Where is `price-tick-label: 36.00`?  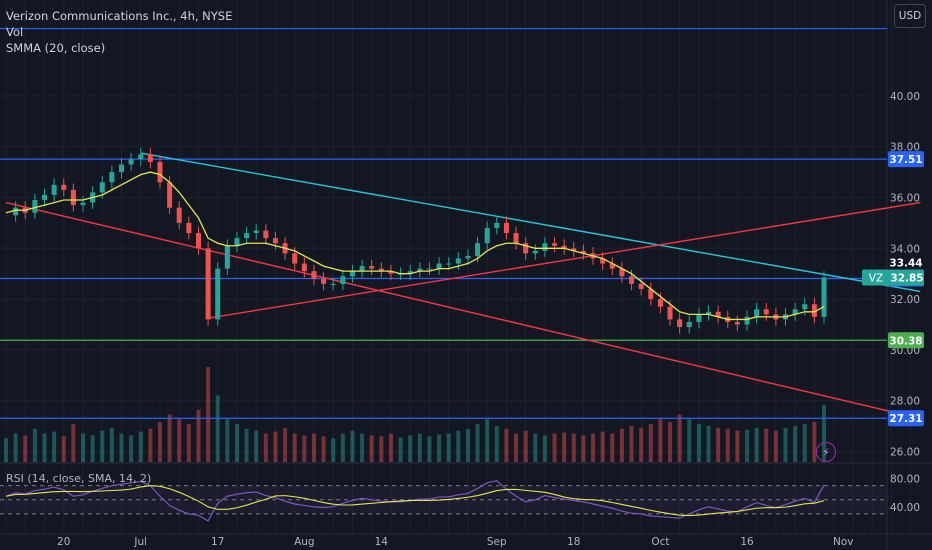 price-tick-label: 36.00 is located at coordinates (905, 198).